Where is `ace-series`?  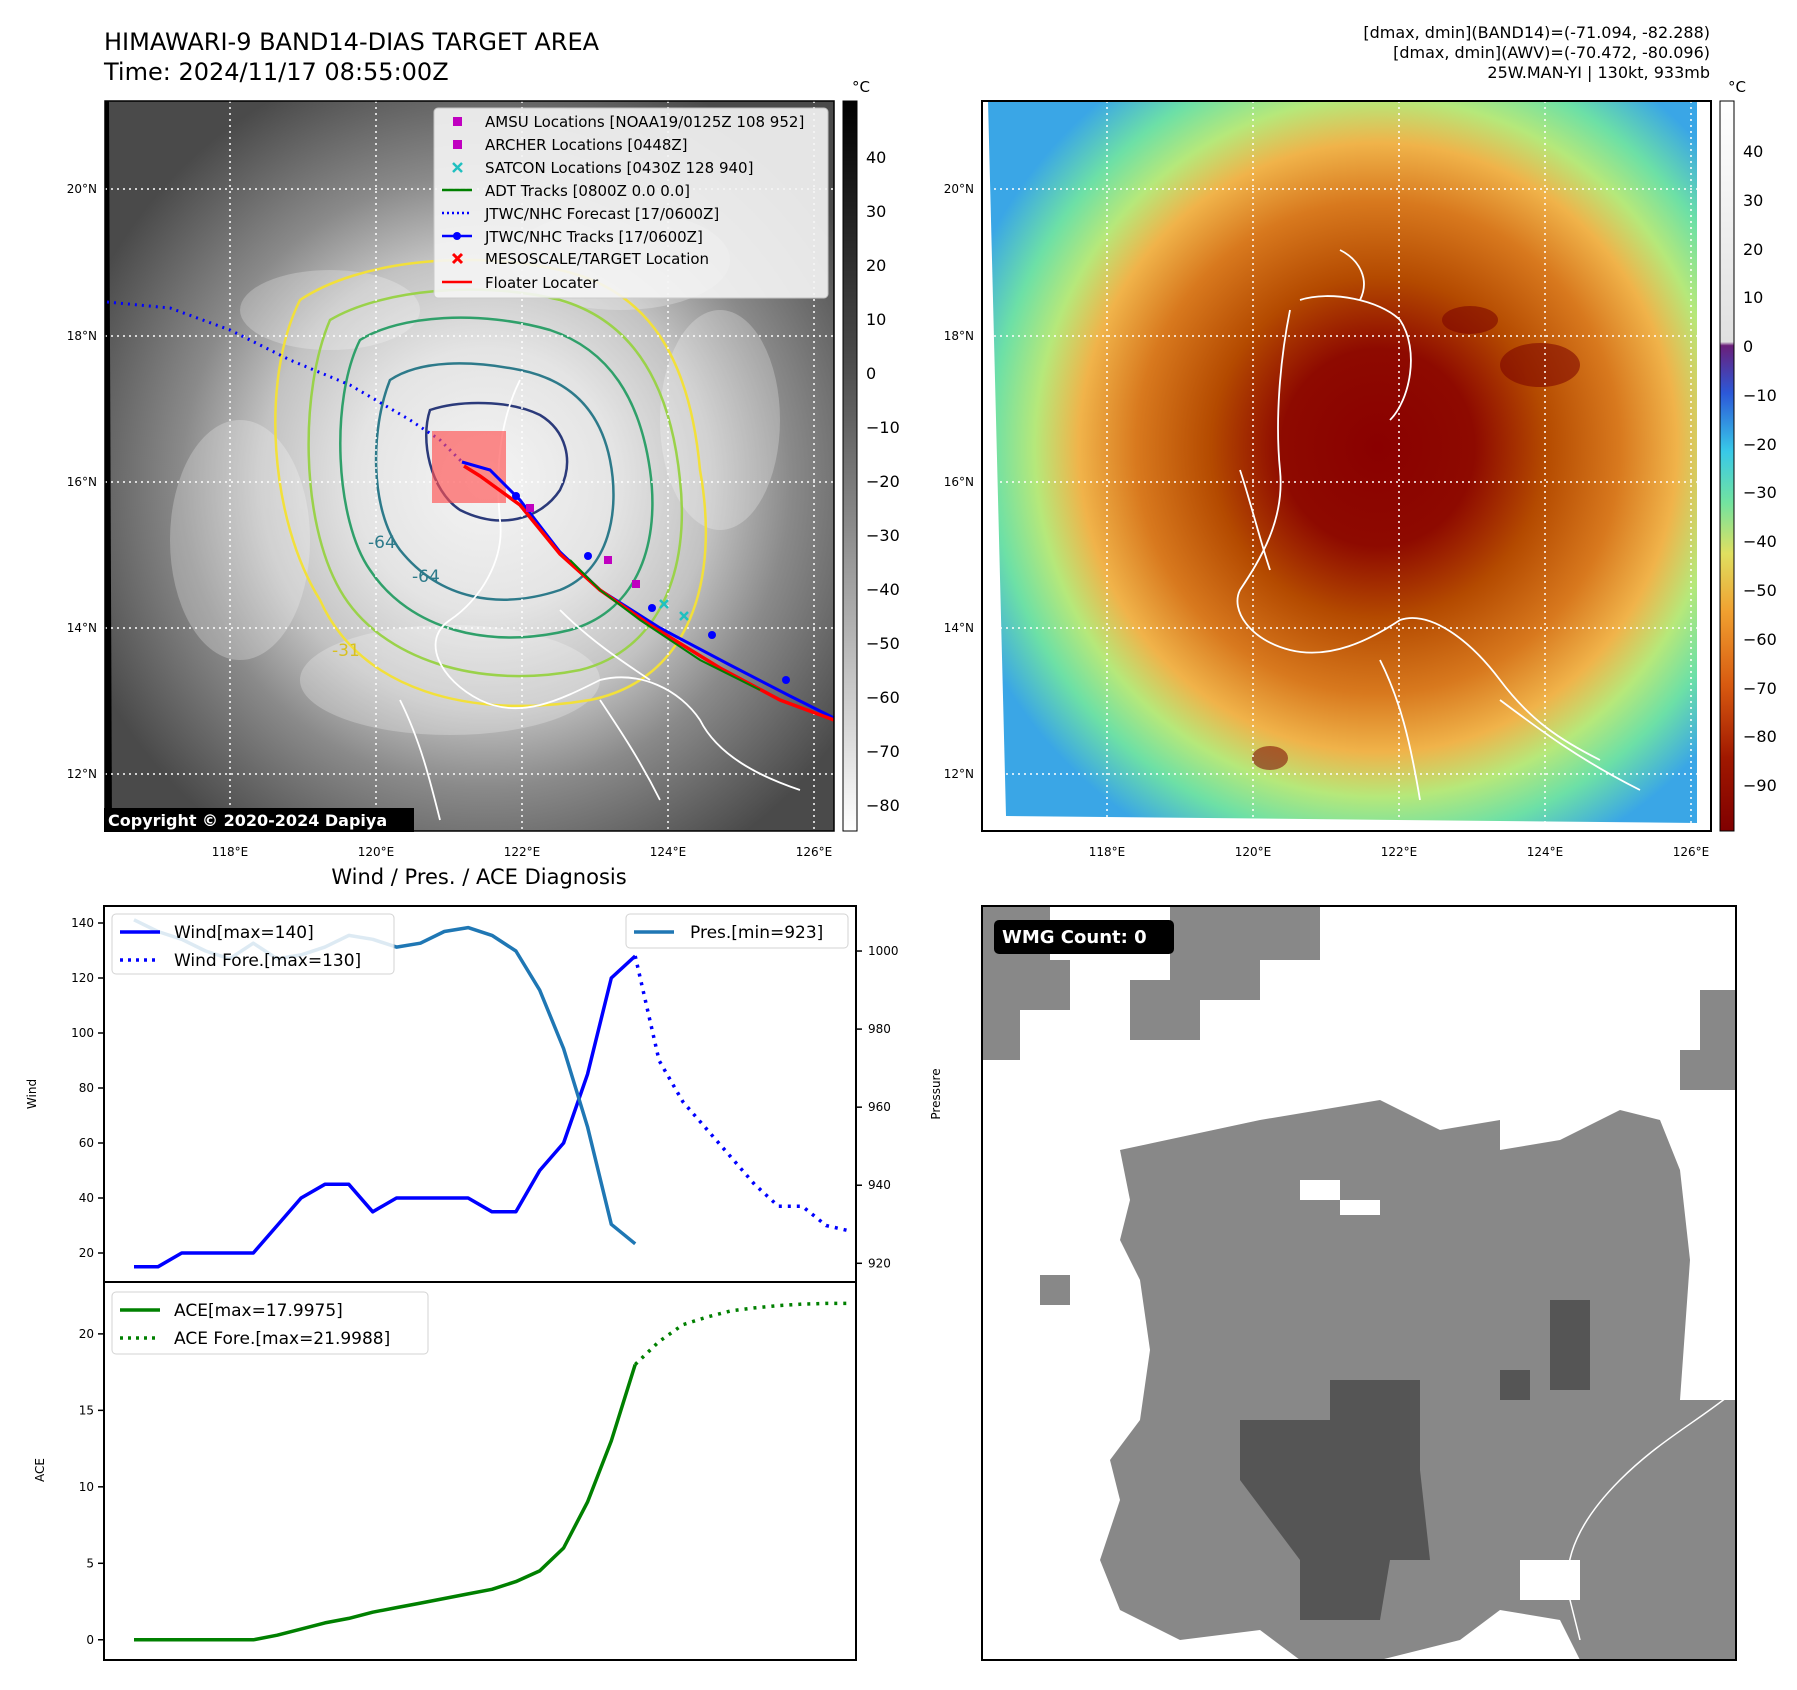 ace-series is located at coordinates (492, 1471).